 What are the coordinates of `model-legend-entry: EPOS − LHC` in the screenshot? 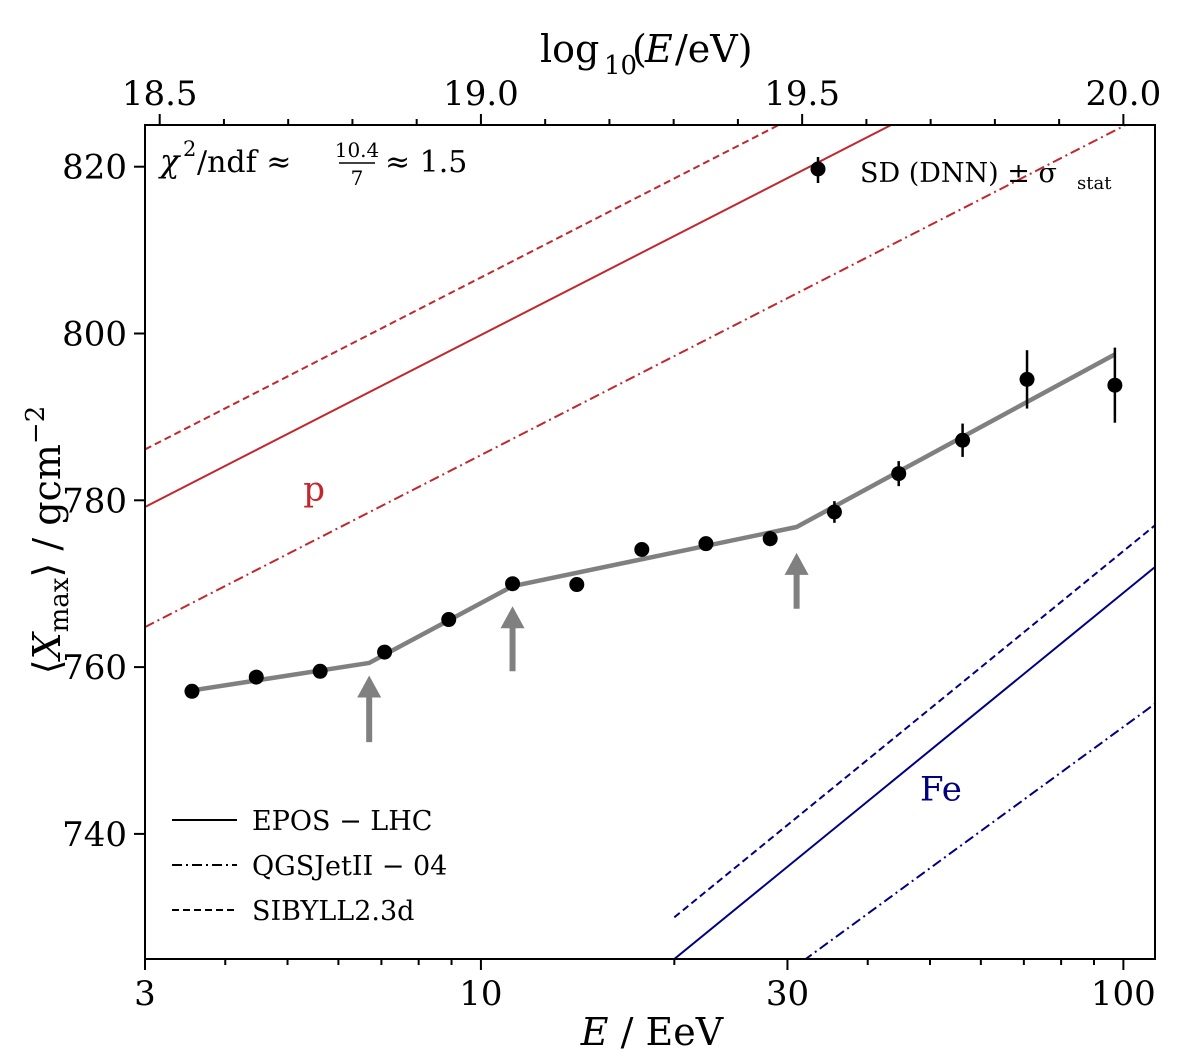 It's located at (302, 821).